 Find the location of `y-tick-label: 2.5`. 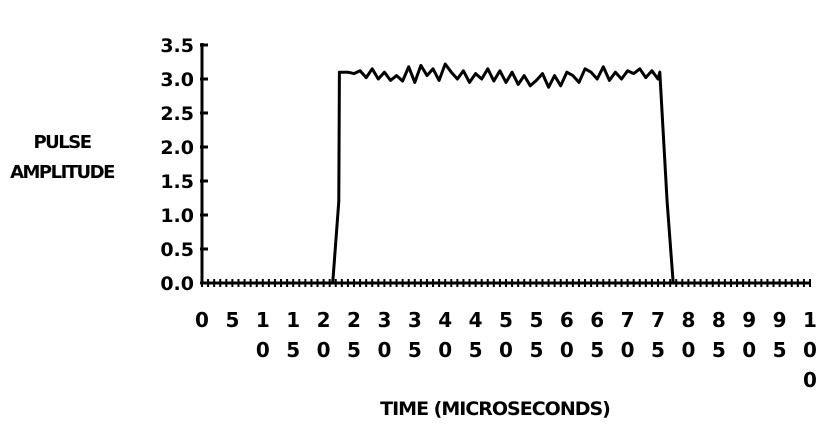

y-tick-label: 2.5 is located at coordinates (177, 114).